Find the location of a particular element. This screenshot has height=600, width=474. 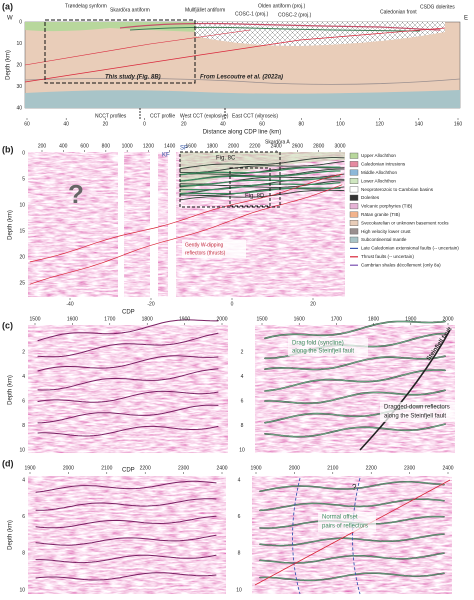

fault is located at coordinates (296, 536).